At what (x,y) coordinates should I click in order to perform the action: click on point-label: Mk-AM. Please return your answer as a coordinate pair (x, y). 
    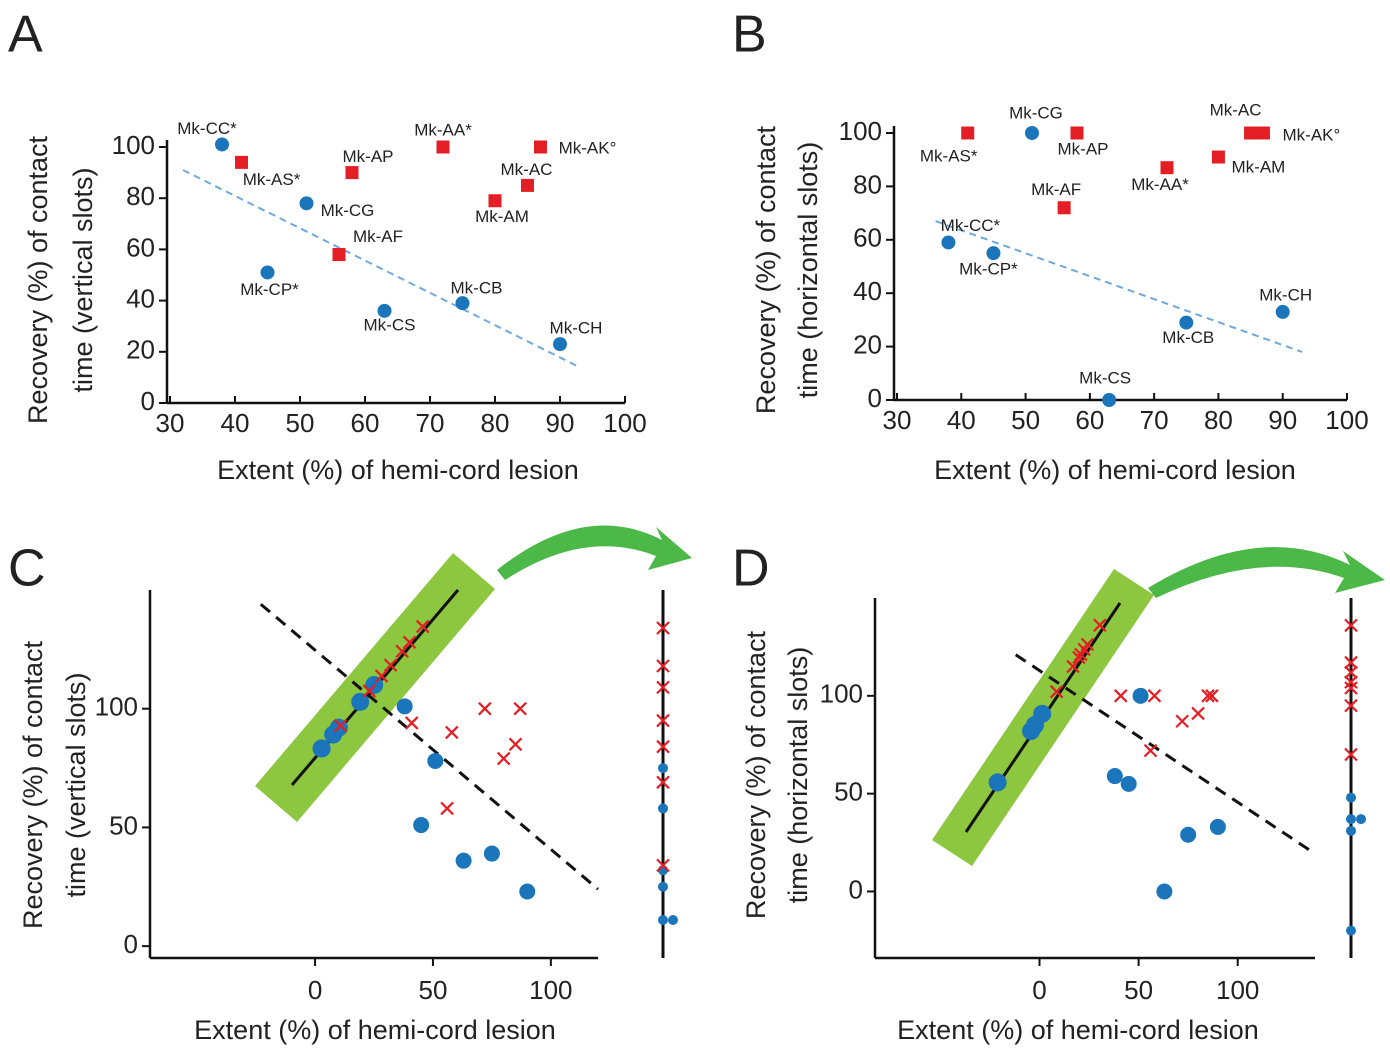
    Looking at the image, I should click on (1259, 167).